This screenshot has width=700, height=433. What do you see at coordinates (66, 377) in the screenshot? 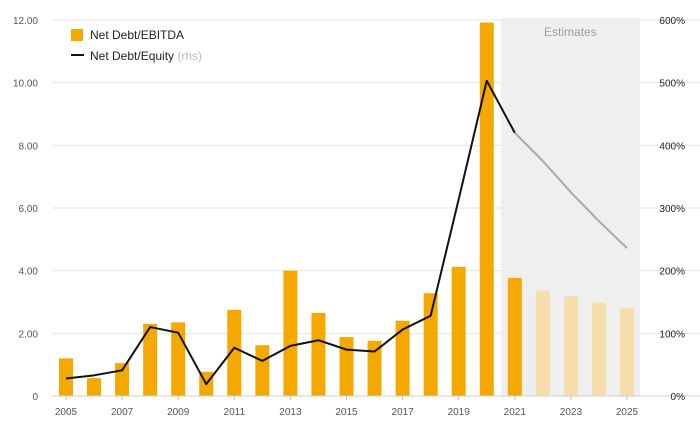
I see `bar-2005` at bounding box center [66, 377].